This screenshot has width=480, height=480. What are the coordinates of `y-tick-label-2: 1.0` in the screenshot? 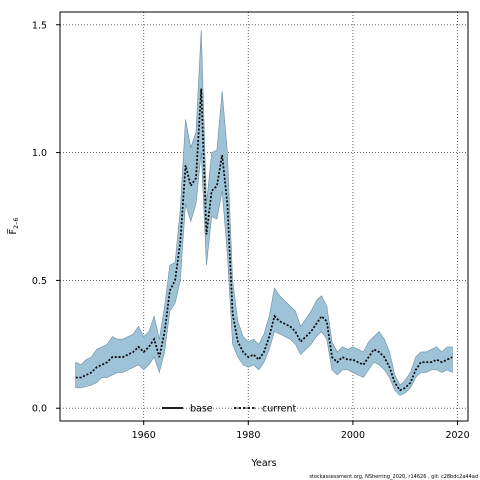 It's located at (39, 153).